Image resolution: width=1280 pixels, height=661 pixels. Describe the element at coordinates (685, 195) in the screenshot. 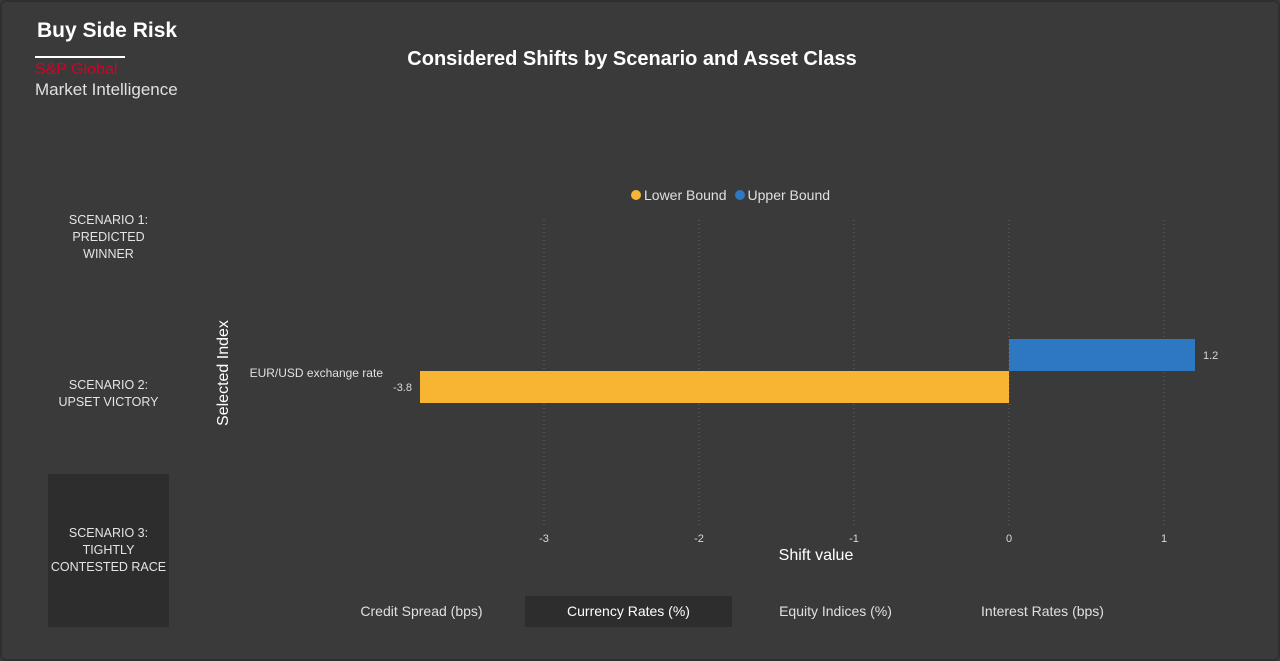

I see `legend-label-lower: Lower Bound` at that location.